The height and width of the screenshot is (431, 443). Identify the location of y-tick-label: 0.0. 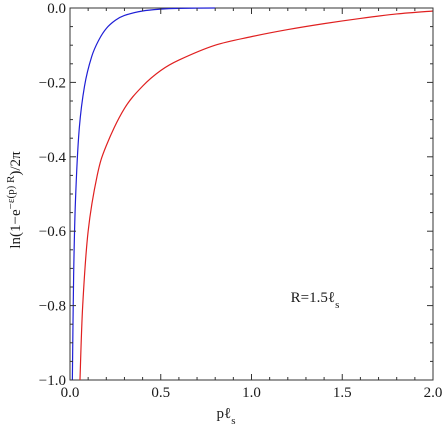
(56, 9).